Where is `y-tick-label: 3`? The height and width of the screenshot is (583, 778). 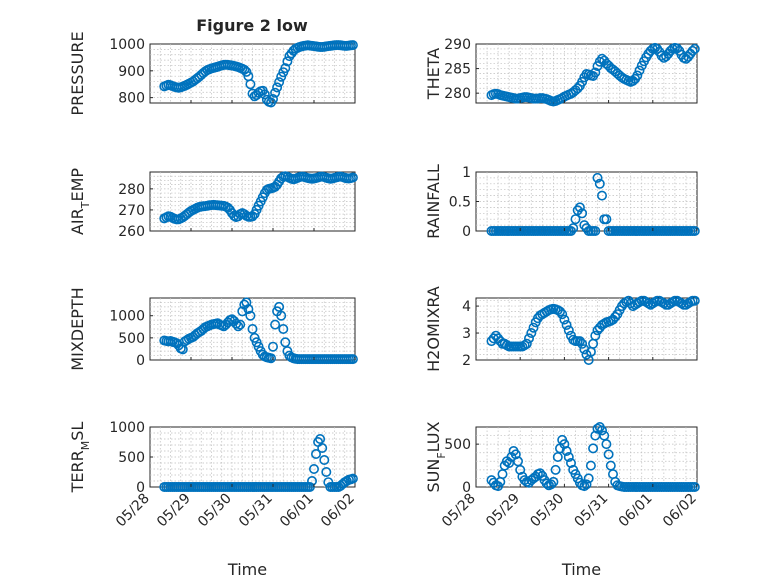 y-tick-label: 3 is located at coordinates (466, 334).